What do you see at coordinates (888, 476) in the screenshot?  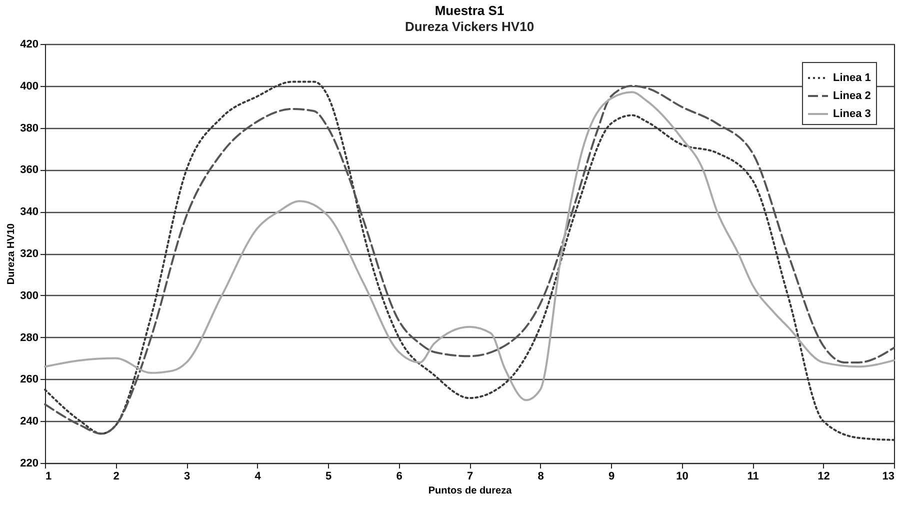 I see `x-tick-label: 13` at bounding box center [888, 476].